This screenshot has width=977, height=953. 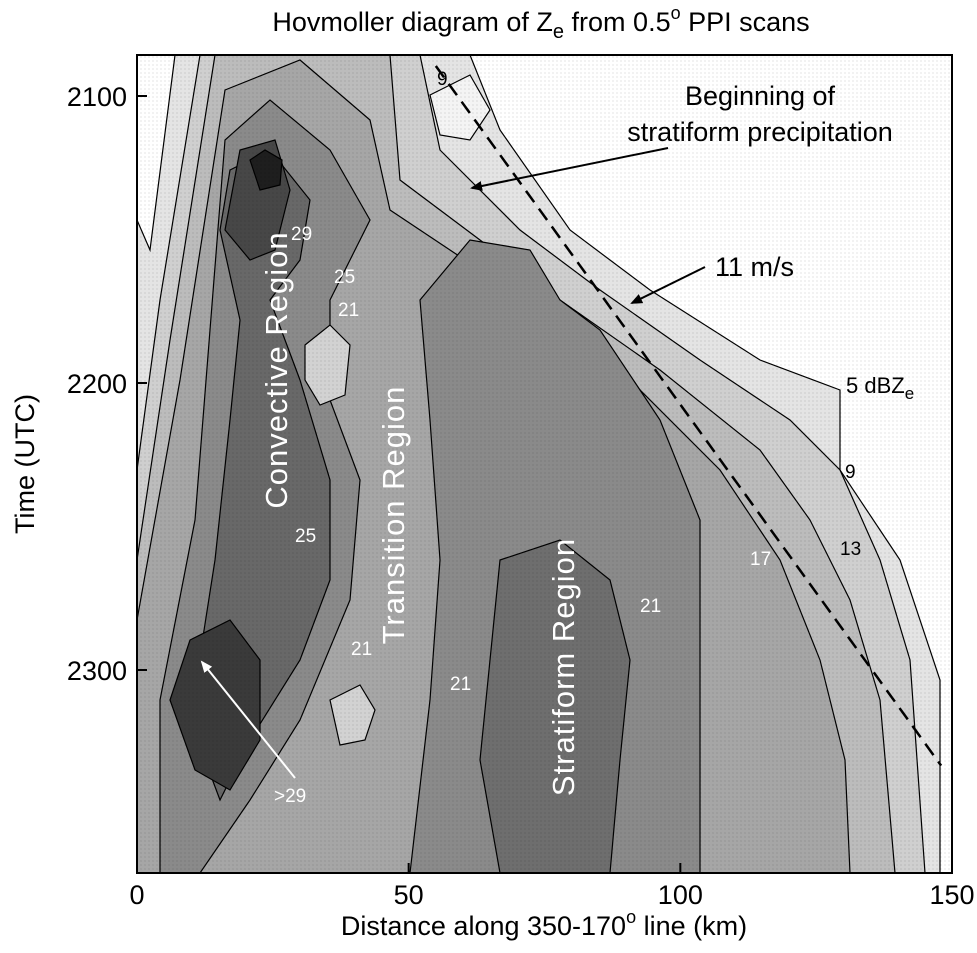 I want to click on annotation-speed-arrow, so click(x=668, y=285).